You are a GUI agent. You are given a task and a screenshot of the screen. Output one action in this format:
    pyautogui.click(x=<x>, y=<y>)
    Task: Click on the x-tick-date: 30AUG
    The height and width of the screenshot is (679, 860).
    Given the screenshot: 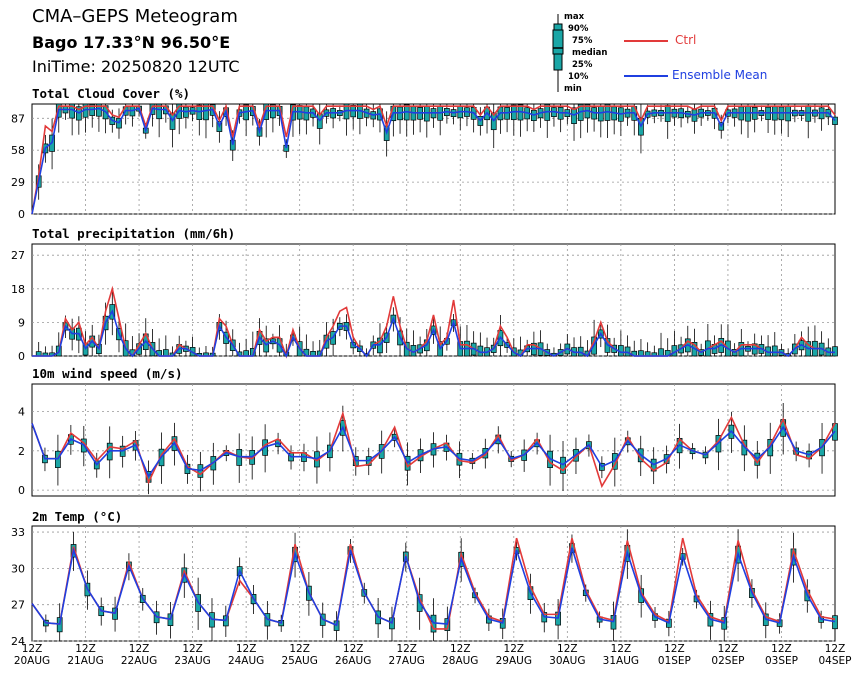 What is the action you would take?
    pyautogui.click(x=567, y=661)
    